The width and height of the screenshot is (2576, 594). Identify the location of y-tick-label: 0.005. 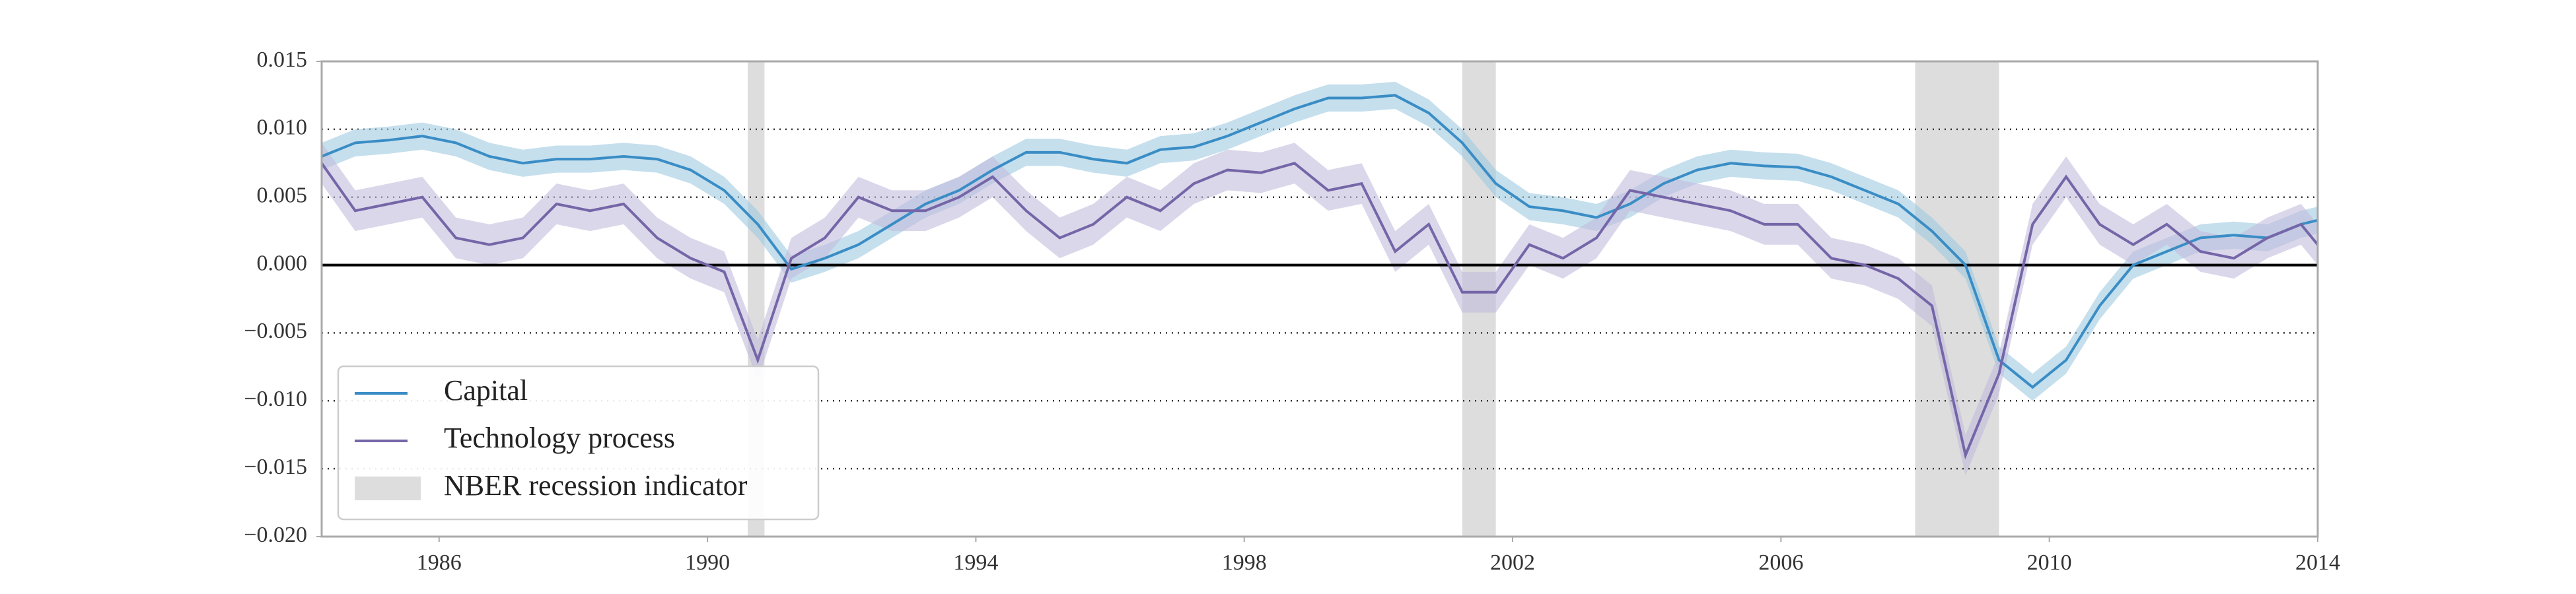
(282, 195).